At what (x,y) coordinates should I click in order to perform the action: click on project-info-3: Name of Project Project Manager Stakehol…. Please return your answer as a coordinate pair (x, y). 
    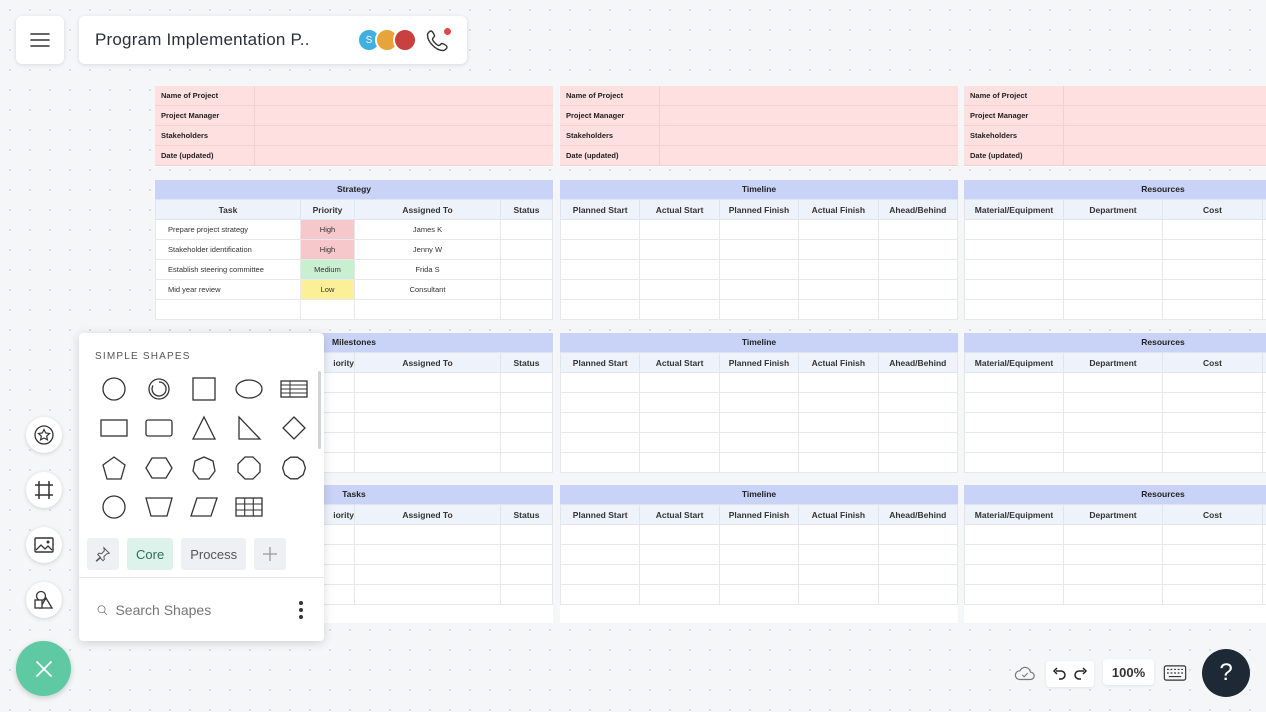
    Looking at the image, I should click on (1115, 126).